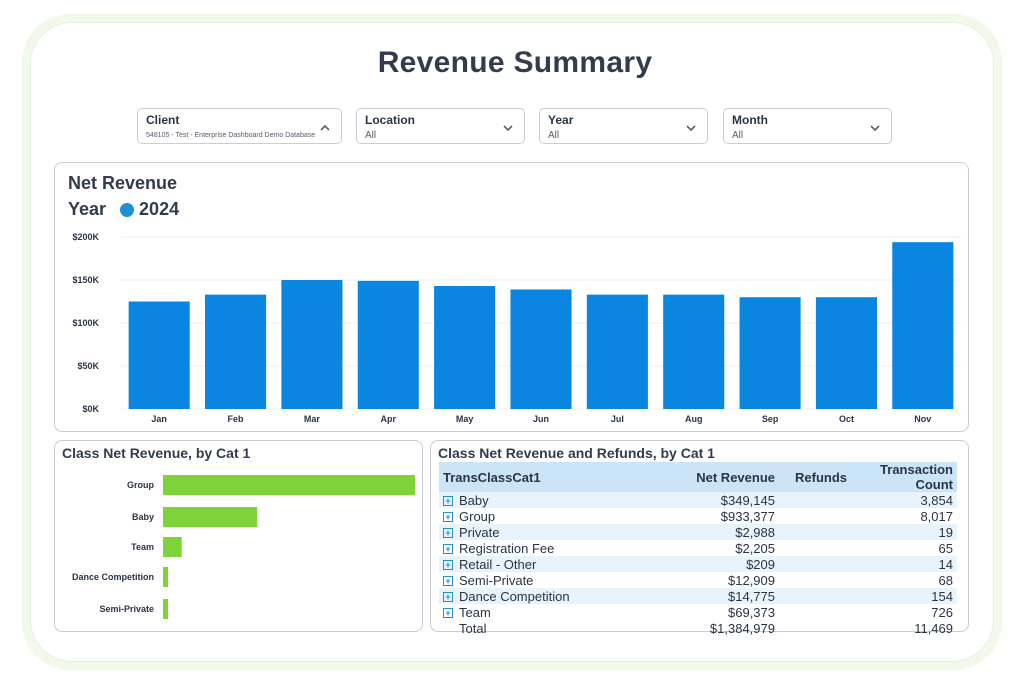  Describe the element at coordinates (709, 477) in the screenshot. I see `col-header-net-revenue: Net Revenue` at that location.